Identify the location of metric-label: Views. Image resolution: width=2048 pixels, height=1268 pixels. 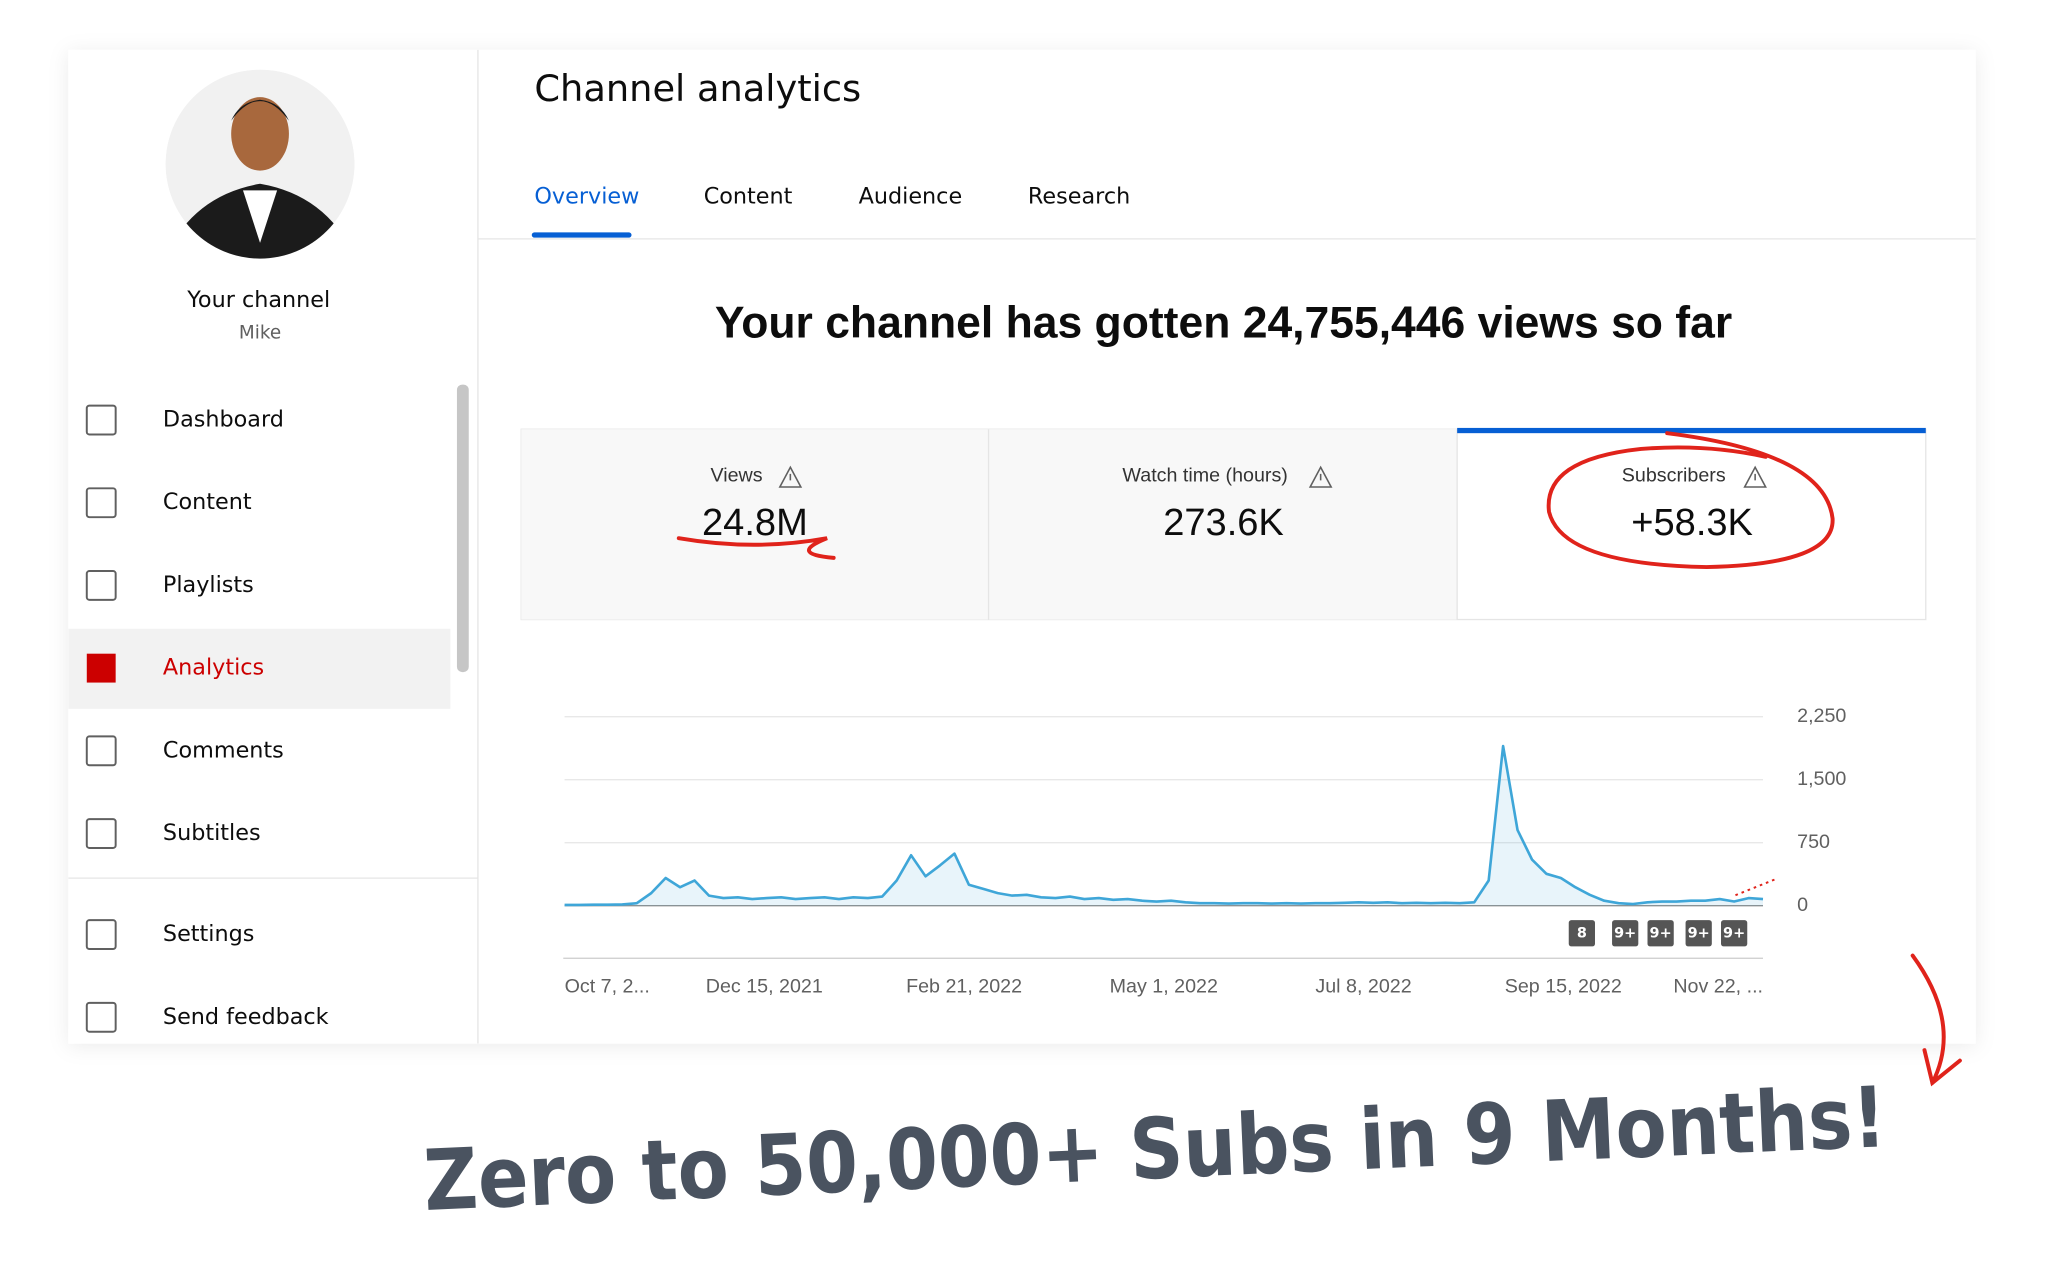
(736, 476).